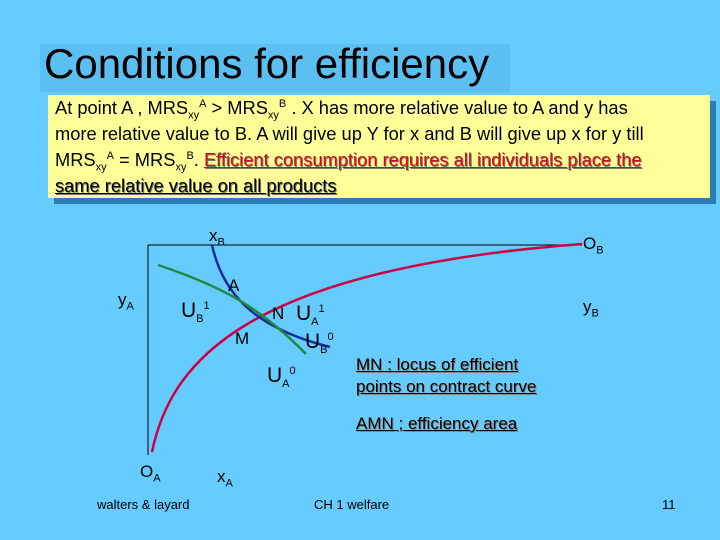  What do you see at coordinates (234, 285) in the screenshot?
I see `label-point-A: A` at bounding box center [234, 285].